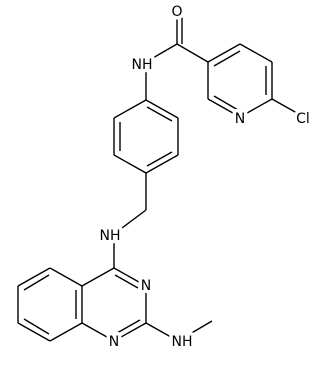 This screenshot has height=388, width=326. What do you see at coordinates (303, 119) in the screenshot?
I see `atom-label: Cl` at bounding box center [303, 119].